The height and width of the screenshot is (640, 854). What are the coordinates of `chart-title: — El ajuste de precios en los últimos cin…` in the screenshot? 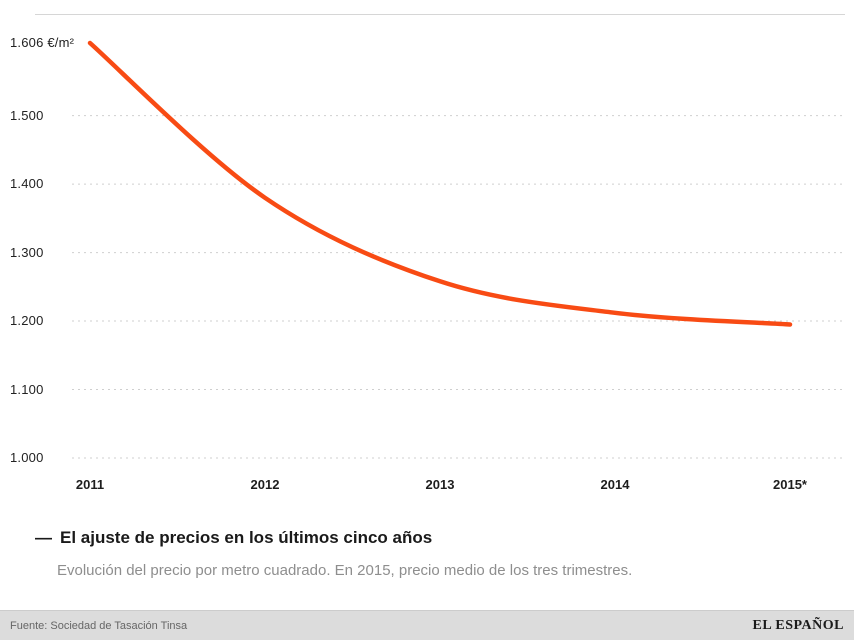 It's located at (434, 538).